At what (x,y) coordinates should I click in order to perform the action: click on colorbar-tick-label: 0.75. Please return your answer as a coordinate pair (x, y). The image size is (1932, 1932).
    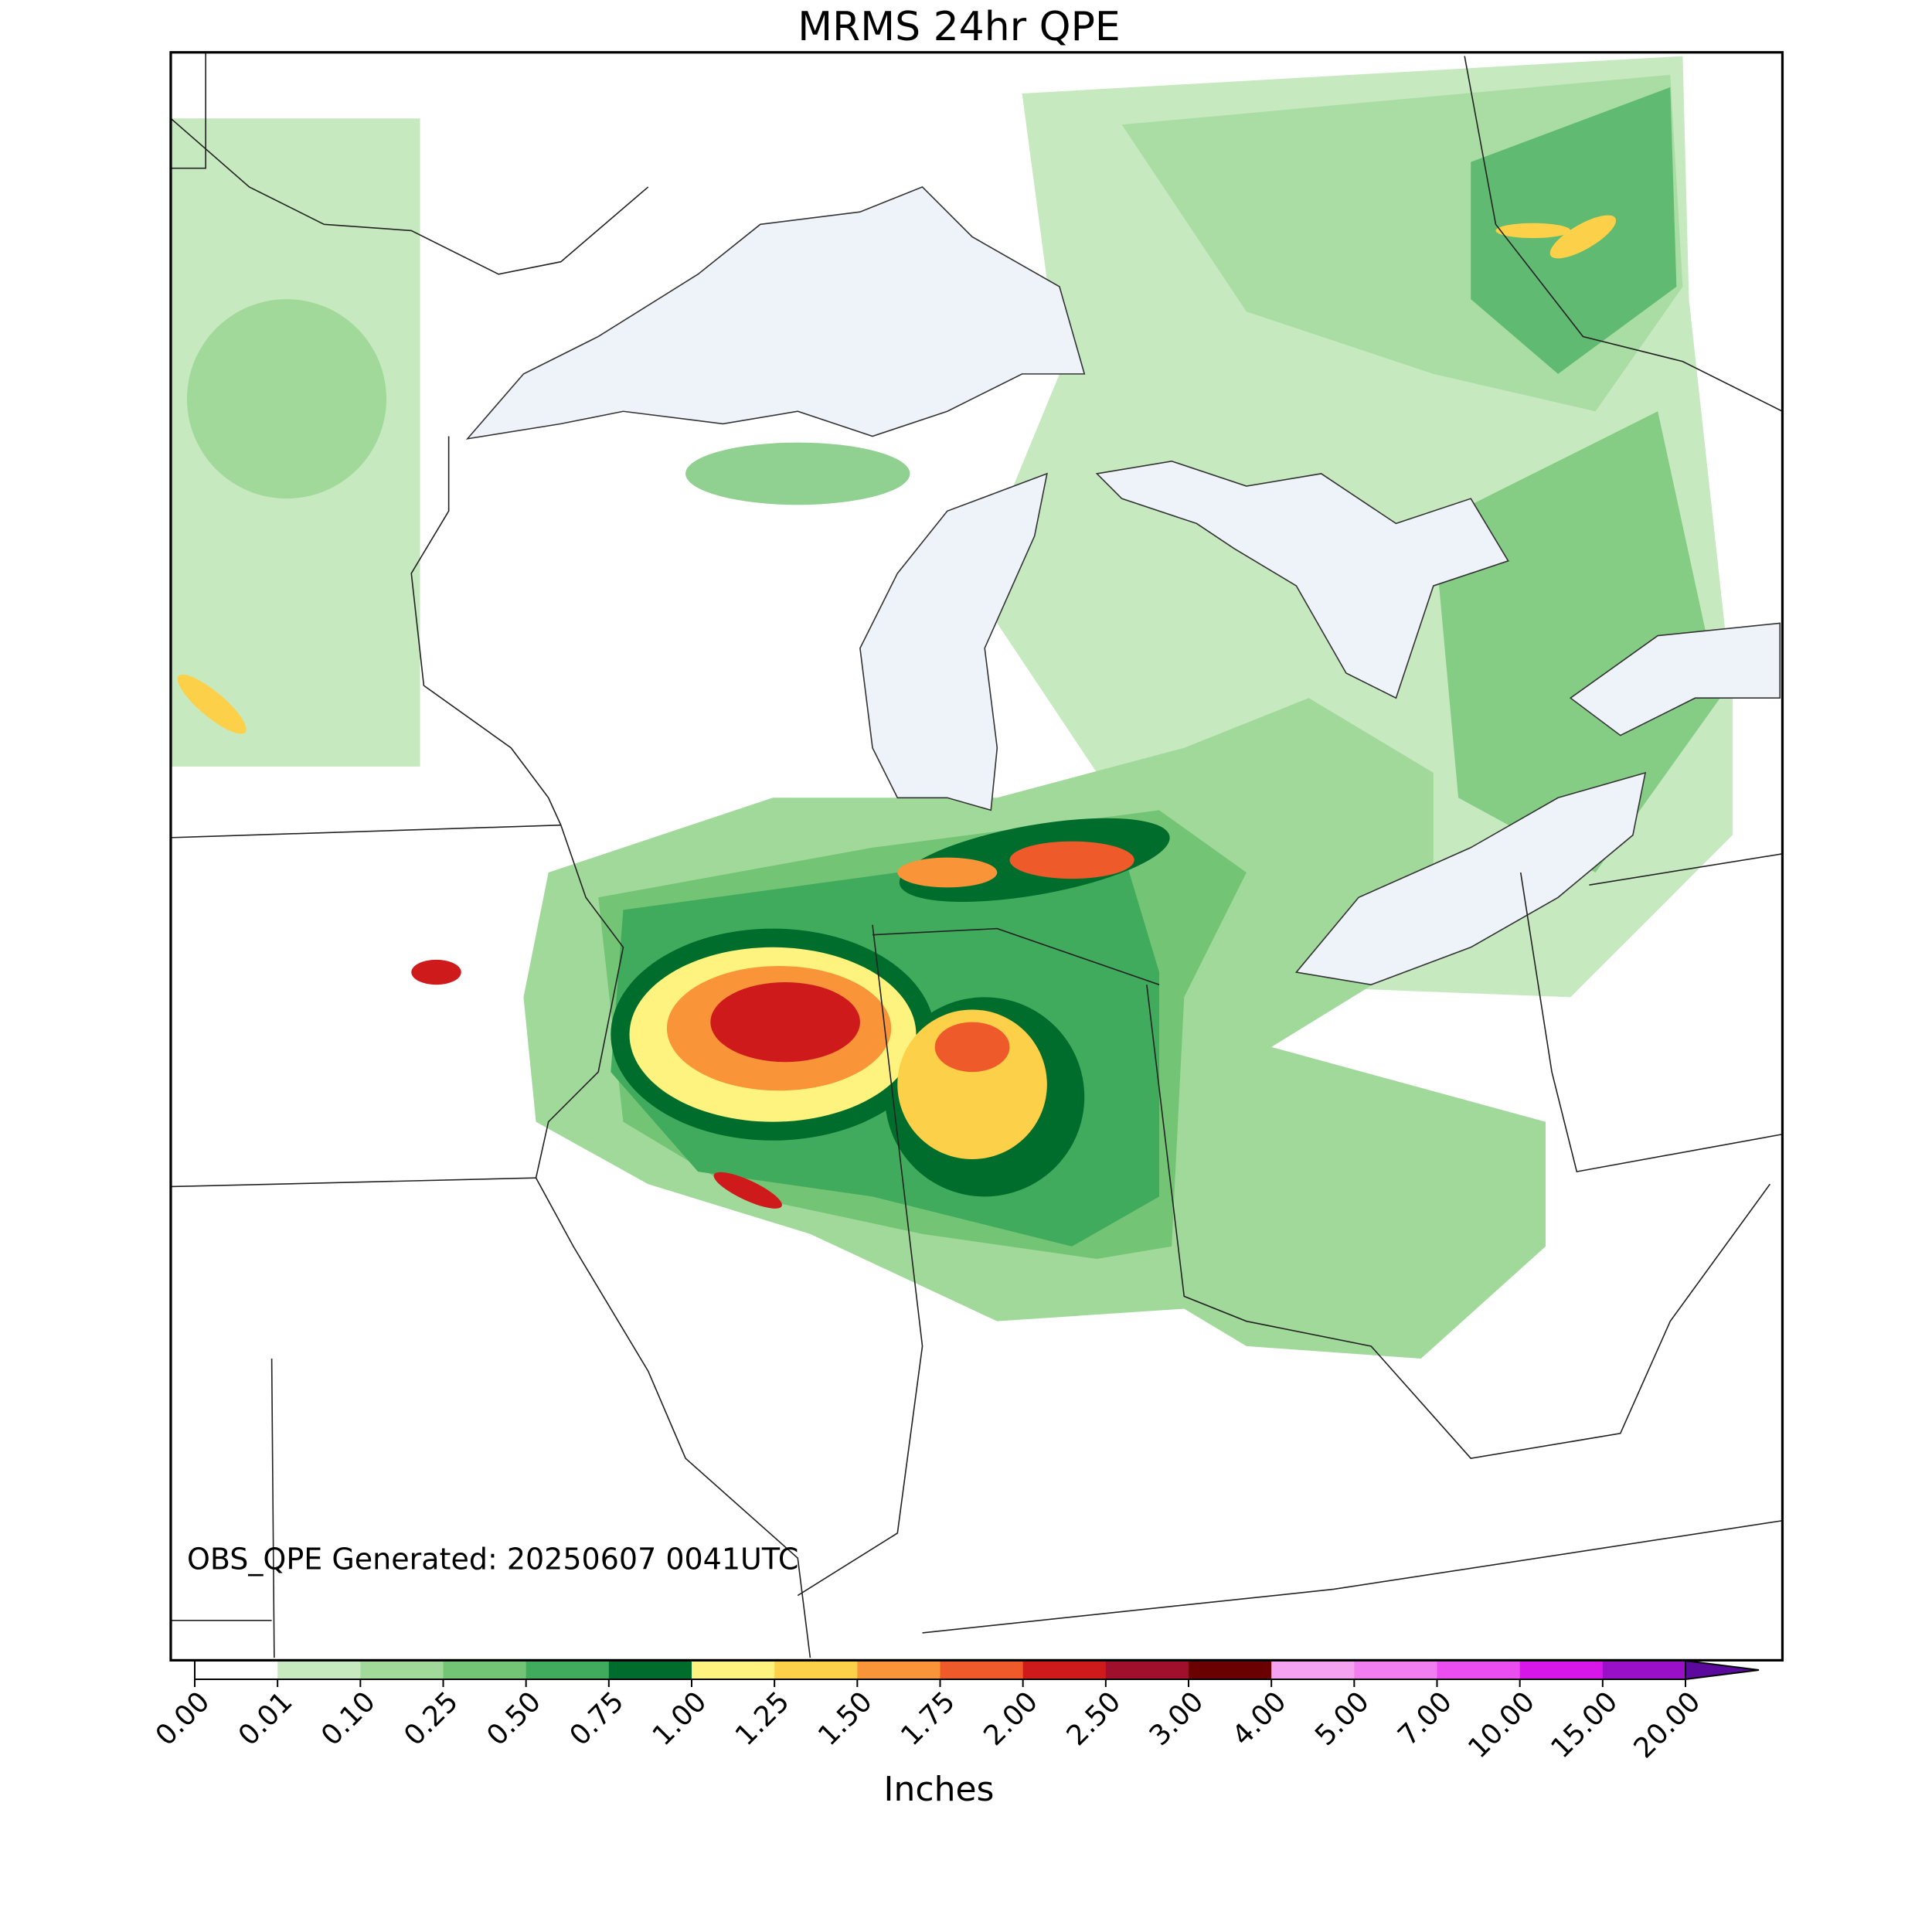
    Looking at the image, I should click on (597, 1718).